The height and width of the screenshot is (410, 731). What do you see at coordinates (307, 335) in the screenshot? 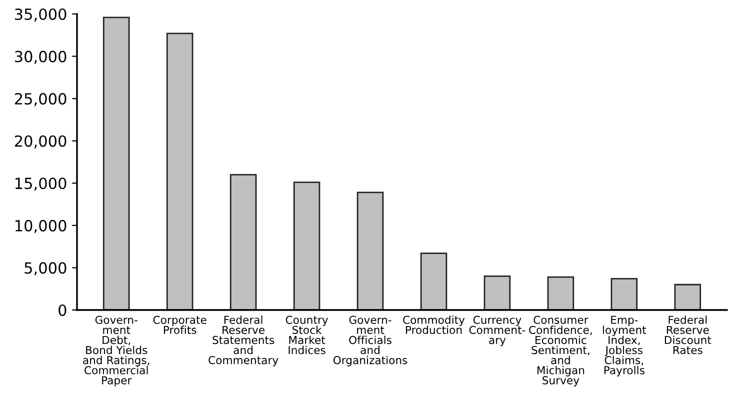
I see `x-tick-label: Country Stock Market Indices` at bounding box center [307, 335].